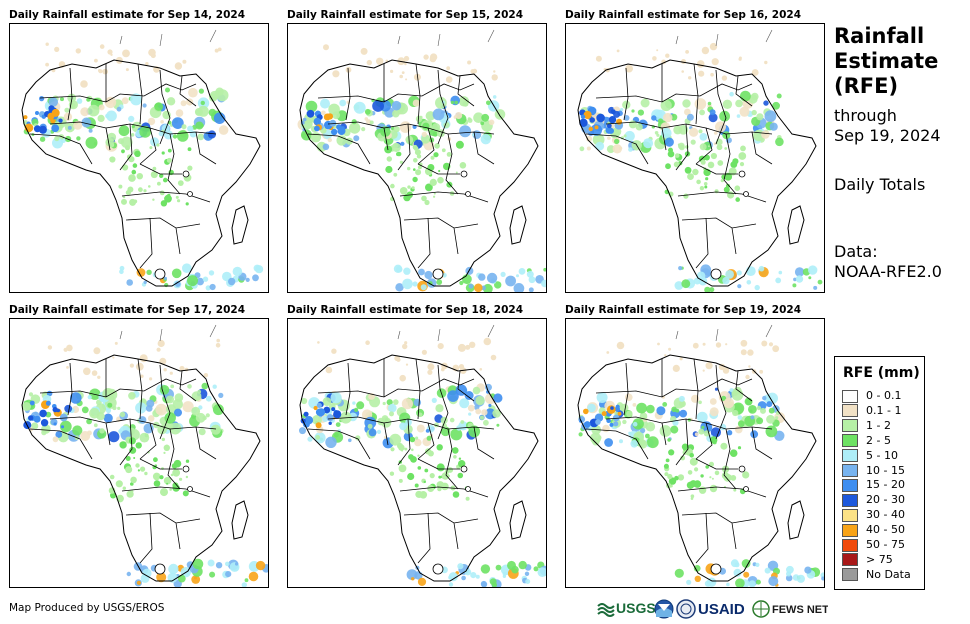 The height and width of the screenshot is (624, 970). I want to click on rainfall-map, so click(139, 158).